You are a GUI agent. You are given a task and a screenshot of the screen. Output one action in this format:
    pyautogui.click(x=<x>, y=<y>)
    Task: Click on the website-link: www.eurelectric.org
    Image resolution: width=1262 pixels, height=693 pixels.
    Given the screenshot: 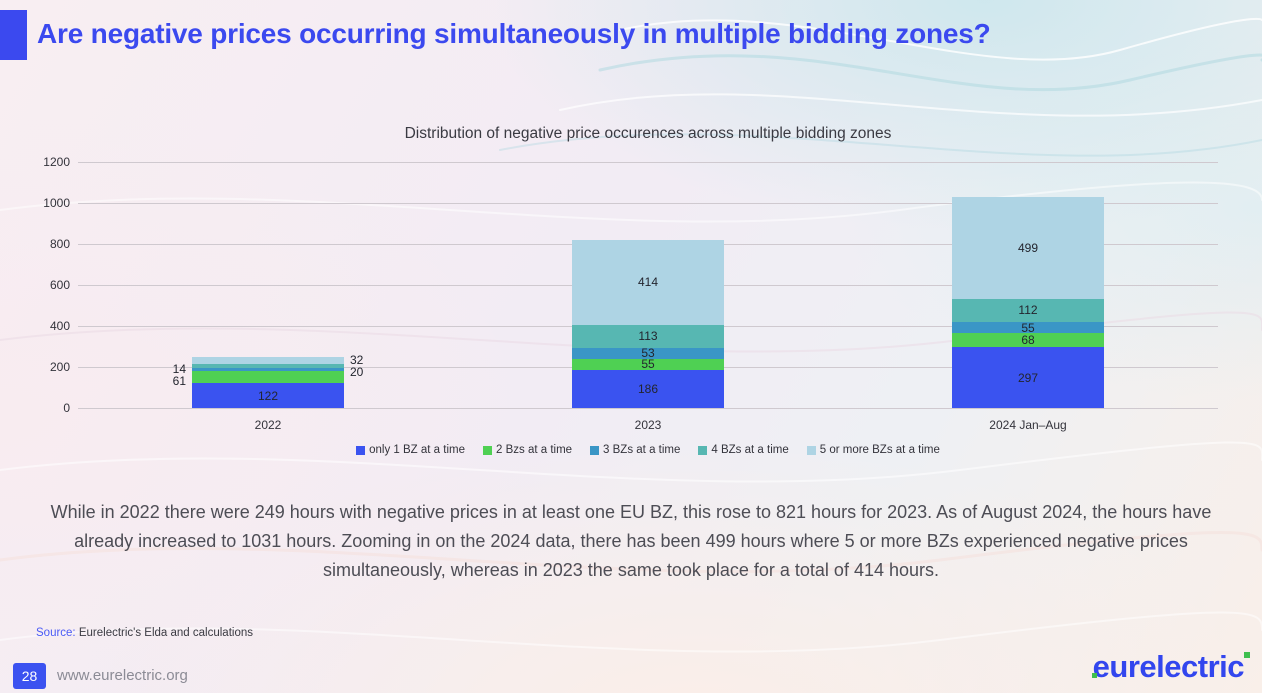 What is the action you would take?
    pyautogui.click(x=122, y=675)
    